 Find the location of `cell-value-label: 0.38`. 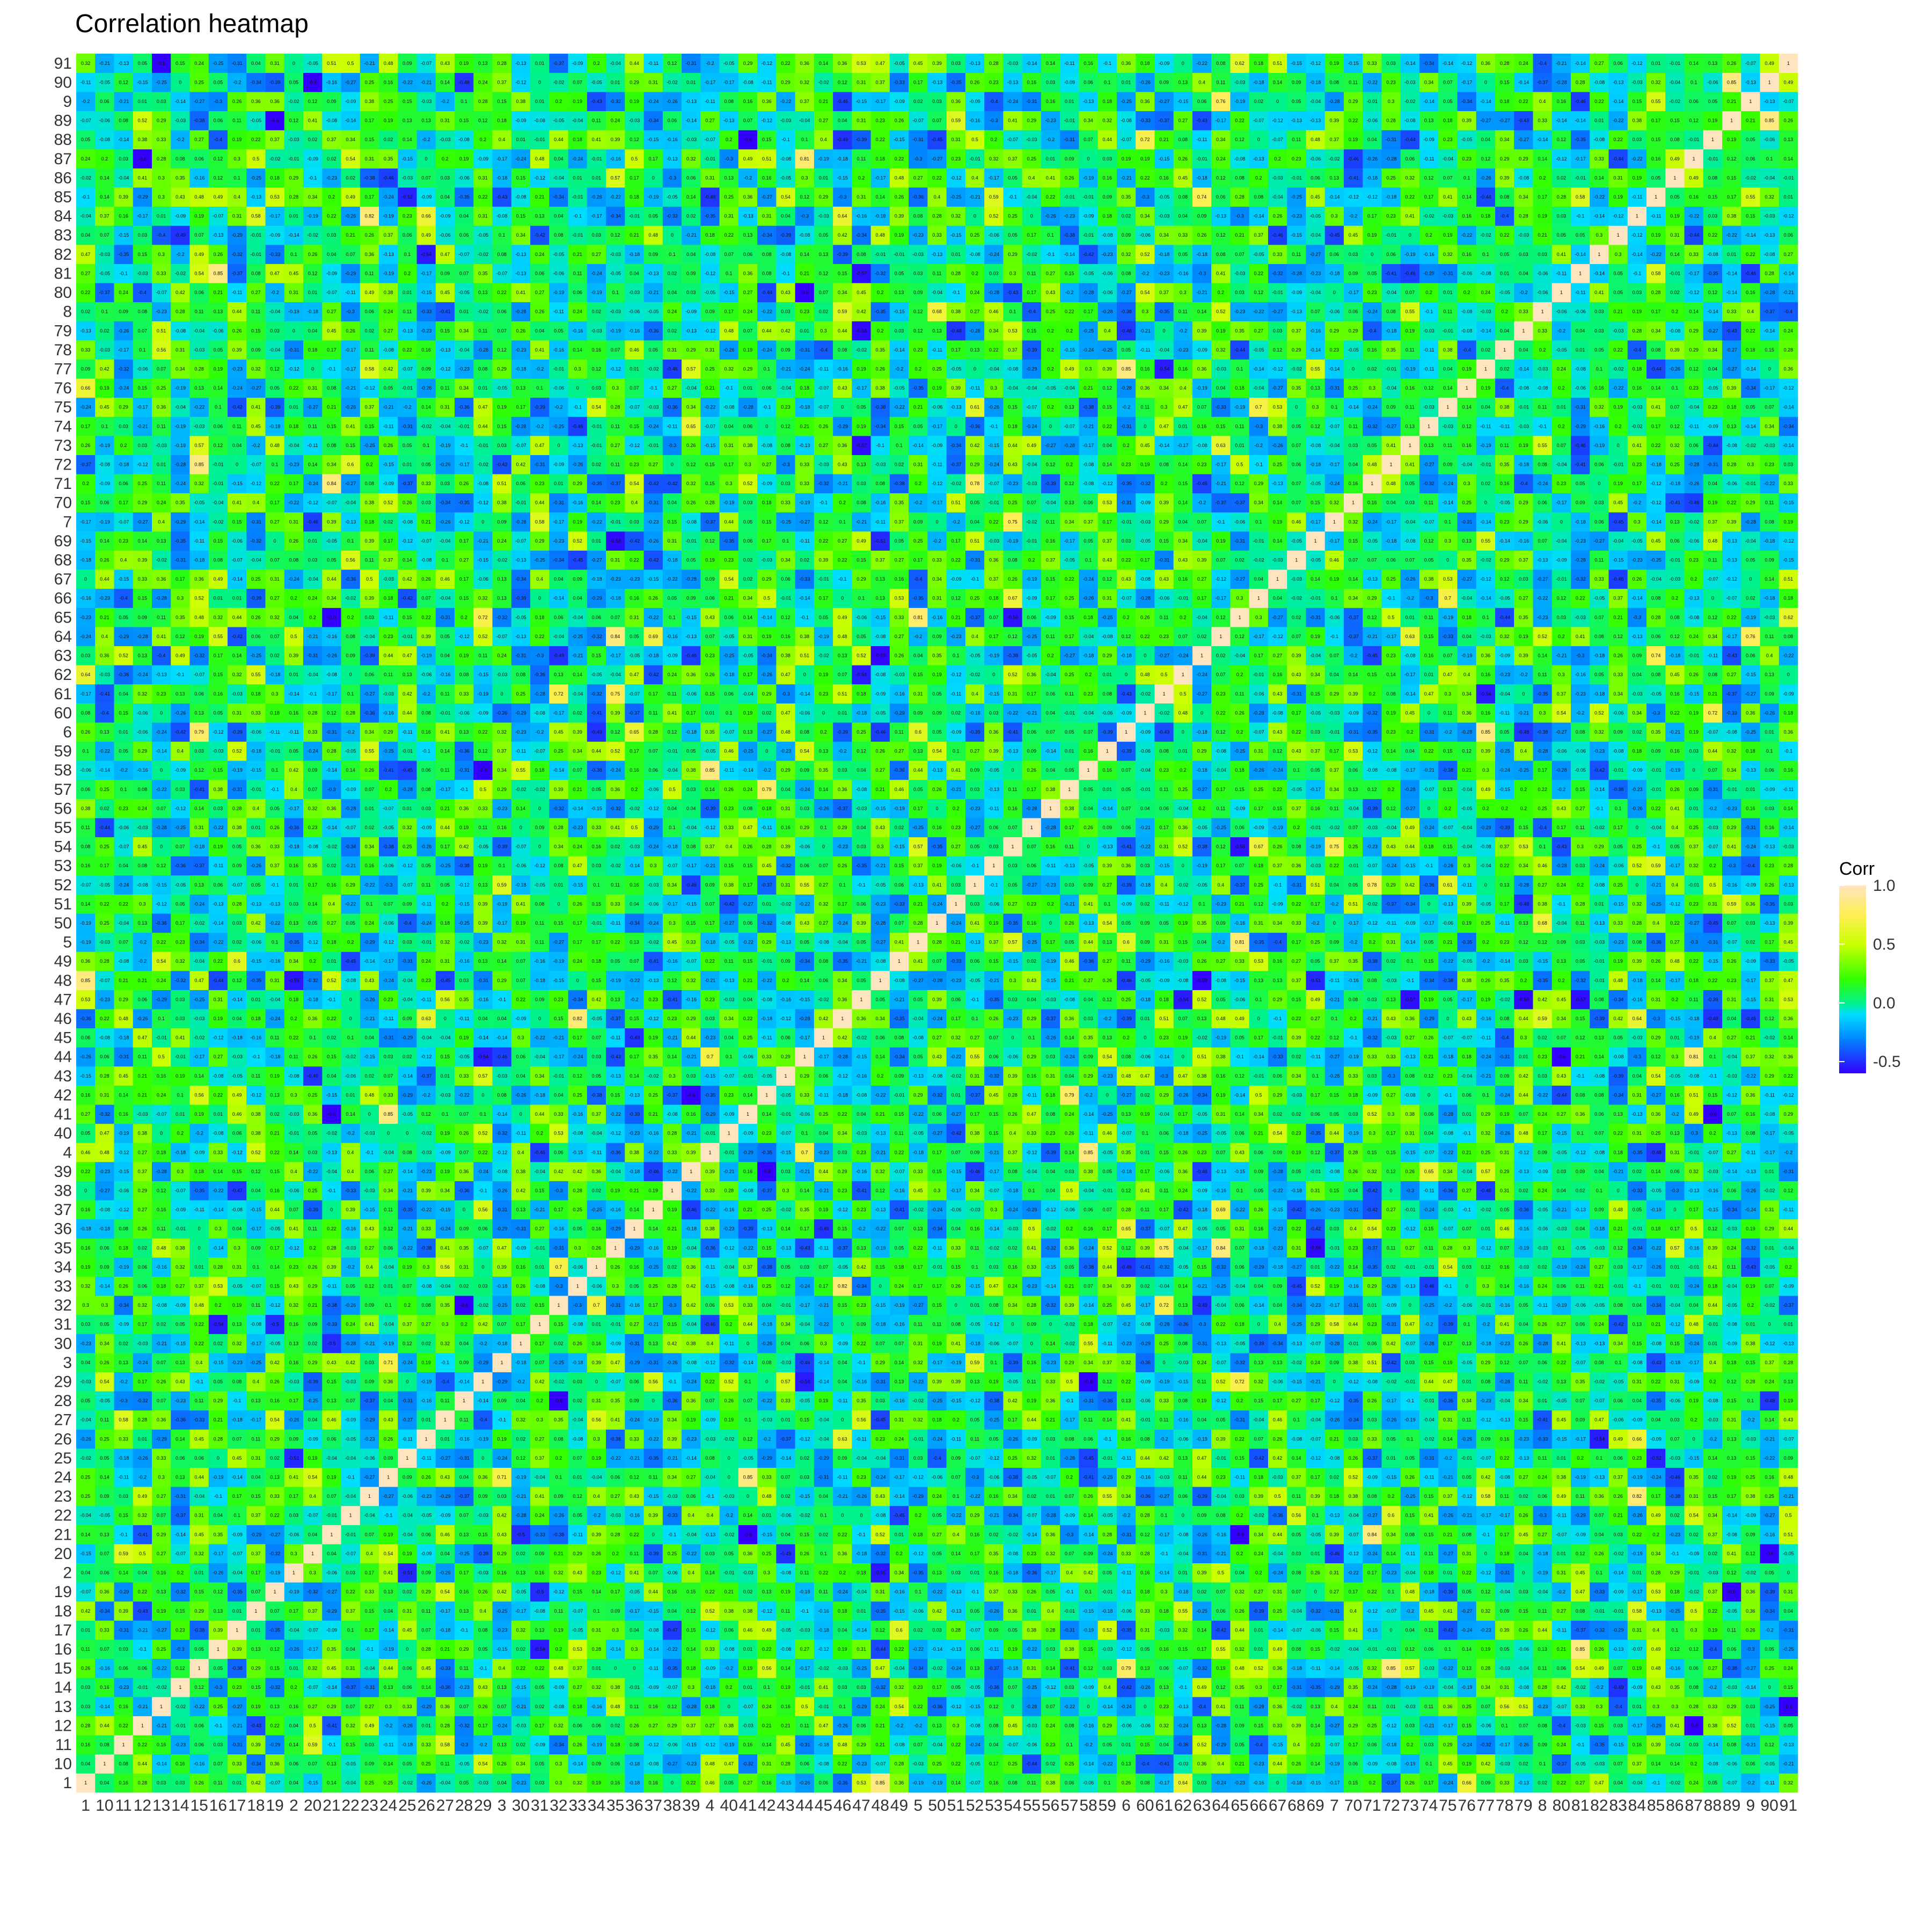

cell-value-label: 0.38 is located at coordinates (143, 139).